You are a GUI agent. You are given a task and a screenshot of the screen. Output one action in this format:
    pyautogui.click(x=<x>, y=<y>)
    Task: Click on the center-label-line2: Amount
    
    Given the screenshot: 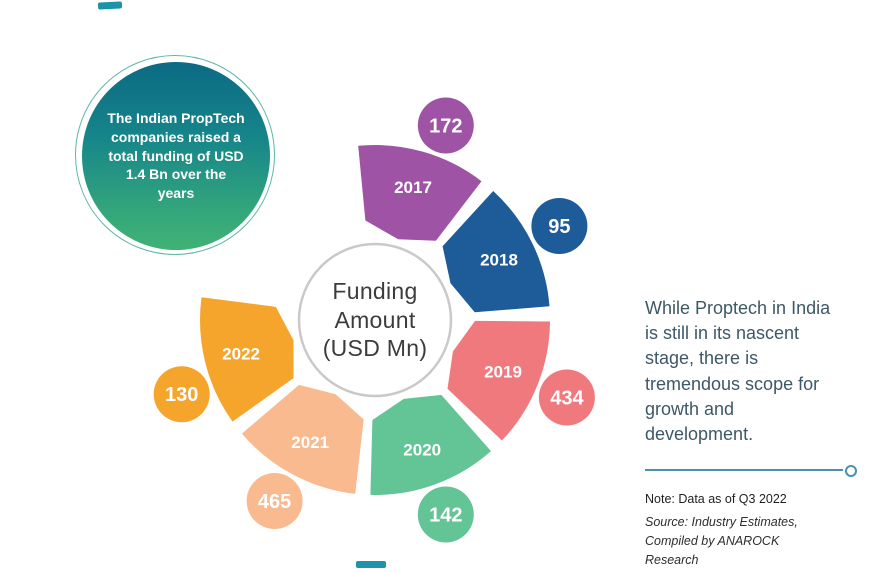 What is the action you would take?
    pyautogui.click(x=375, y=319)
    